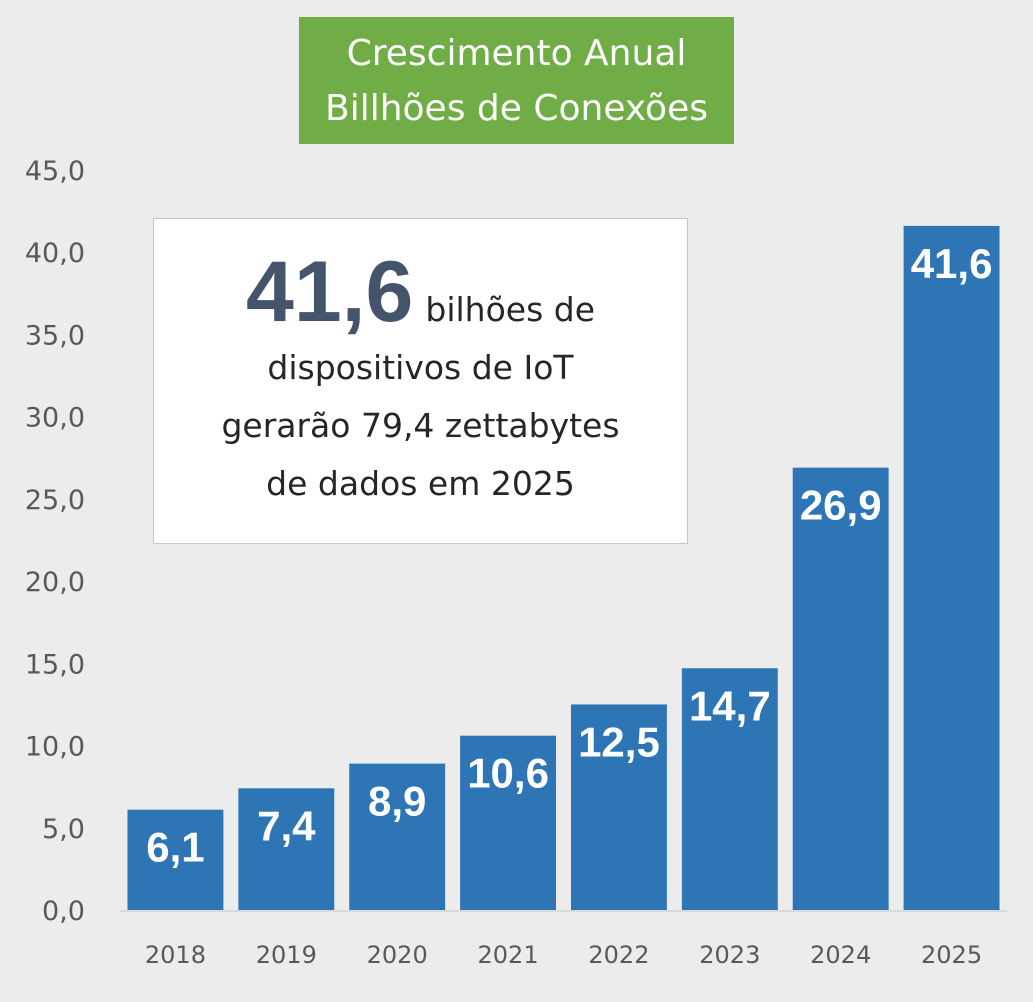 The height and width of the screenshot is (1002, 1033). Describe the element at coordinates (175, 955) in the screenshot. I see `x-tick-label-2018: 2018` at that location.